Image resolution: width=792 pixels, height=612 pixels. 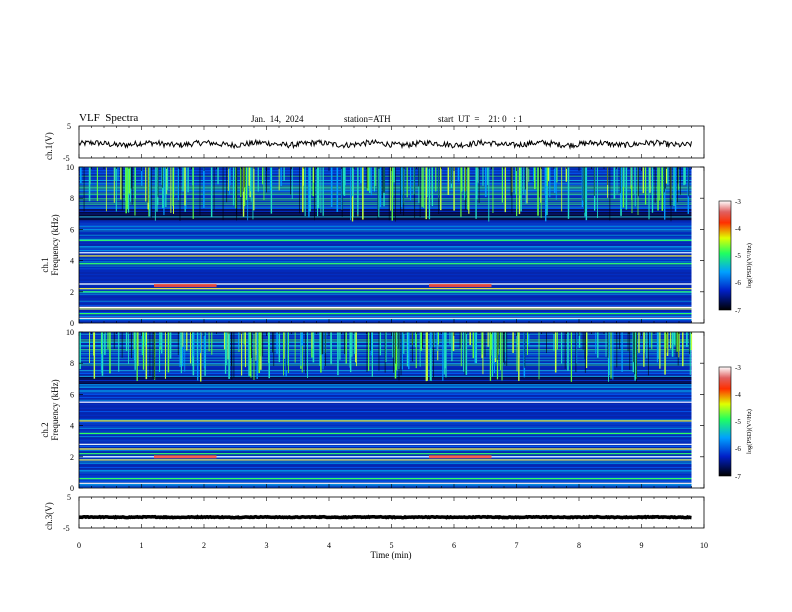 What do you see at coordinates (738, 395) in the screenshot?
I see `colorbar-ch2-tick: -4` at bounding box center [738, 395].